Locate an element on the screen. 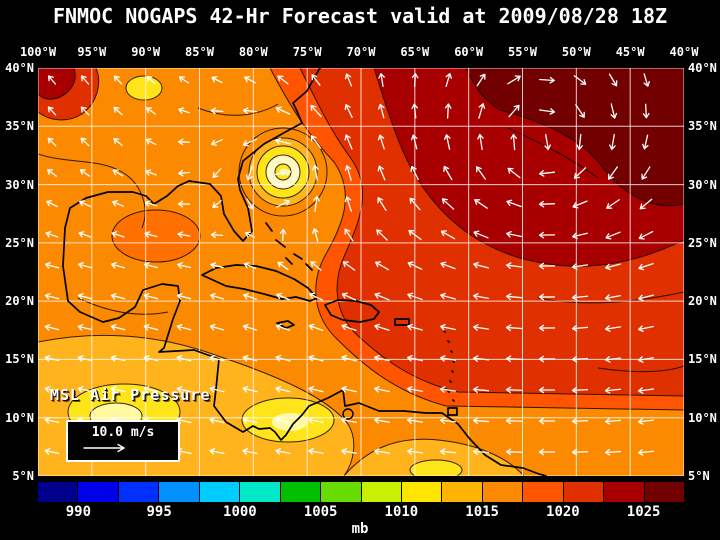 The height and width of the screenshot is (540, 720). pressure-colorbar is located at coordinates (361, 492).